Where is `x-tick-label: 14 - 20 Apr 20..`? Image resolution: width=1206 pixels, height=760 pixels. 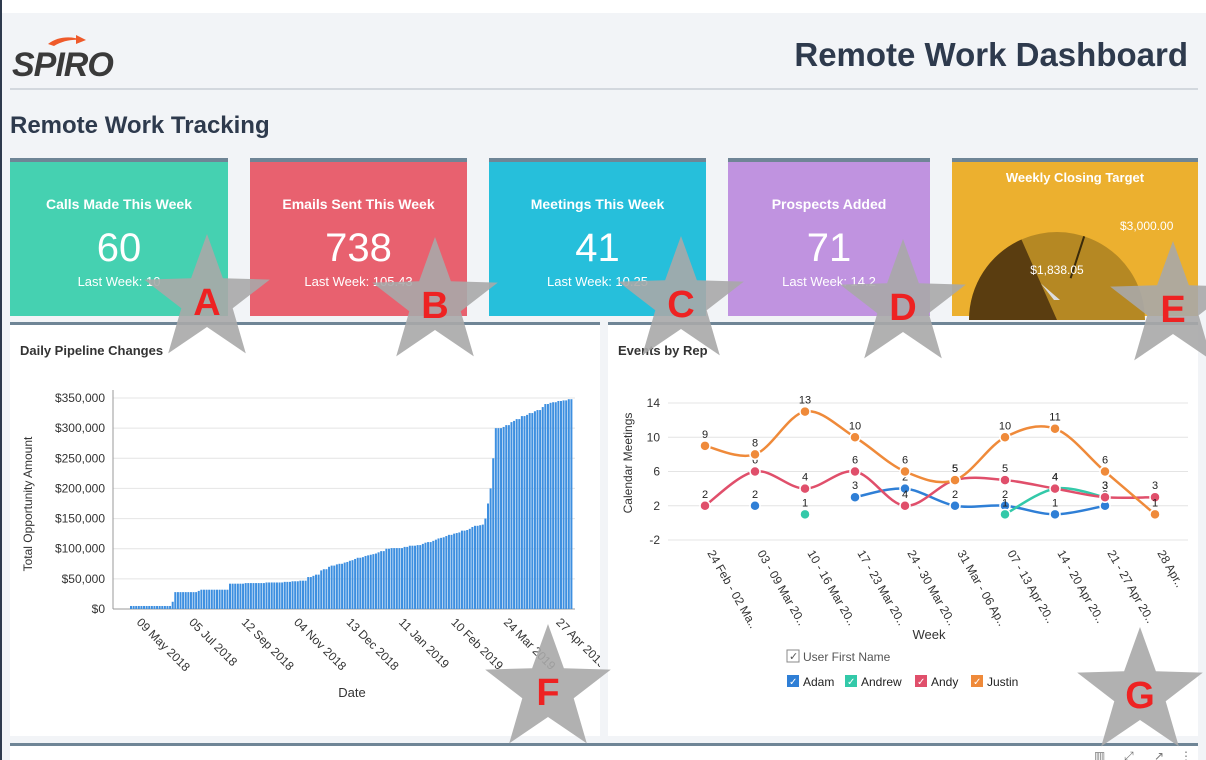 x-tick-label: 14 - 20 Apr 20.. is located at coordinates (1080, 587).